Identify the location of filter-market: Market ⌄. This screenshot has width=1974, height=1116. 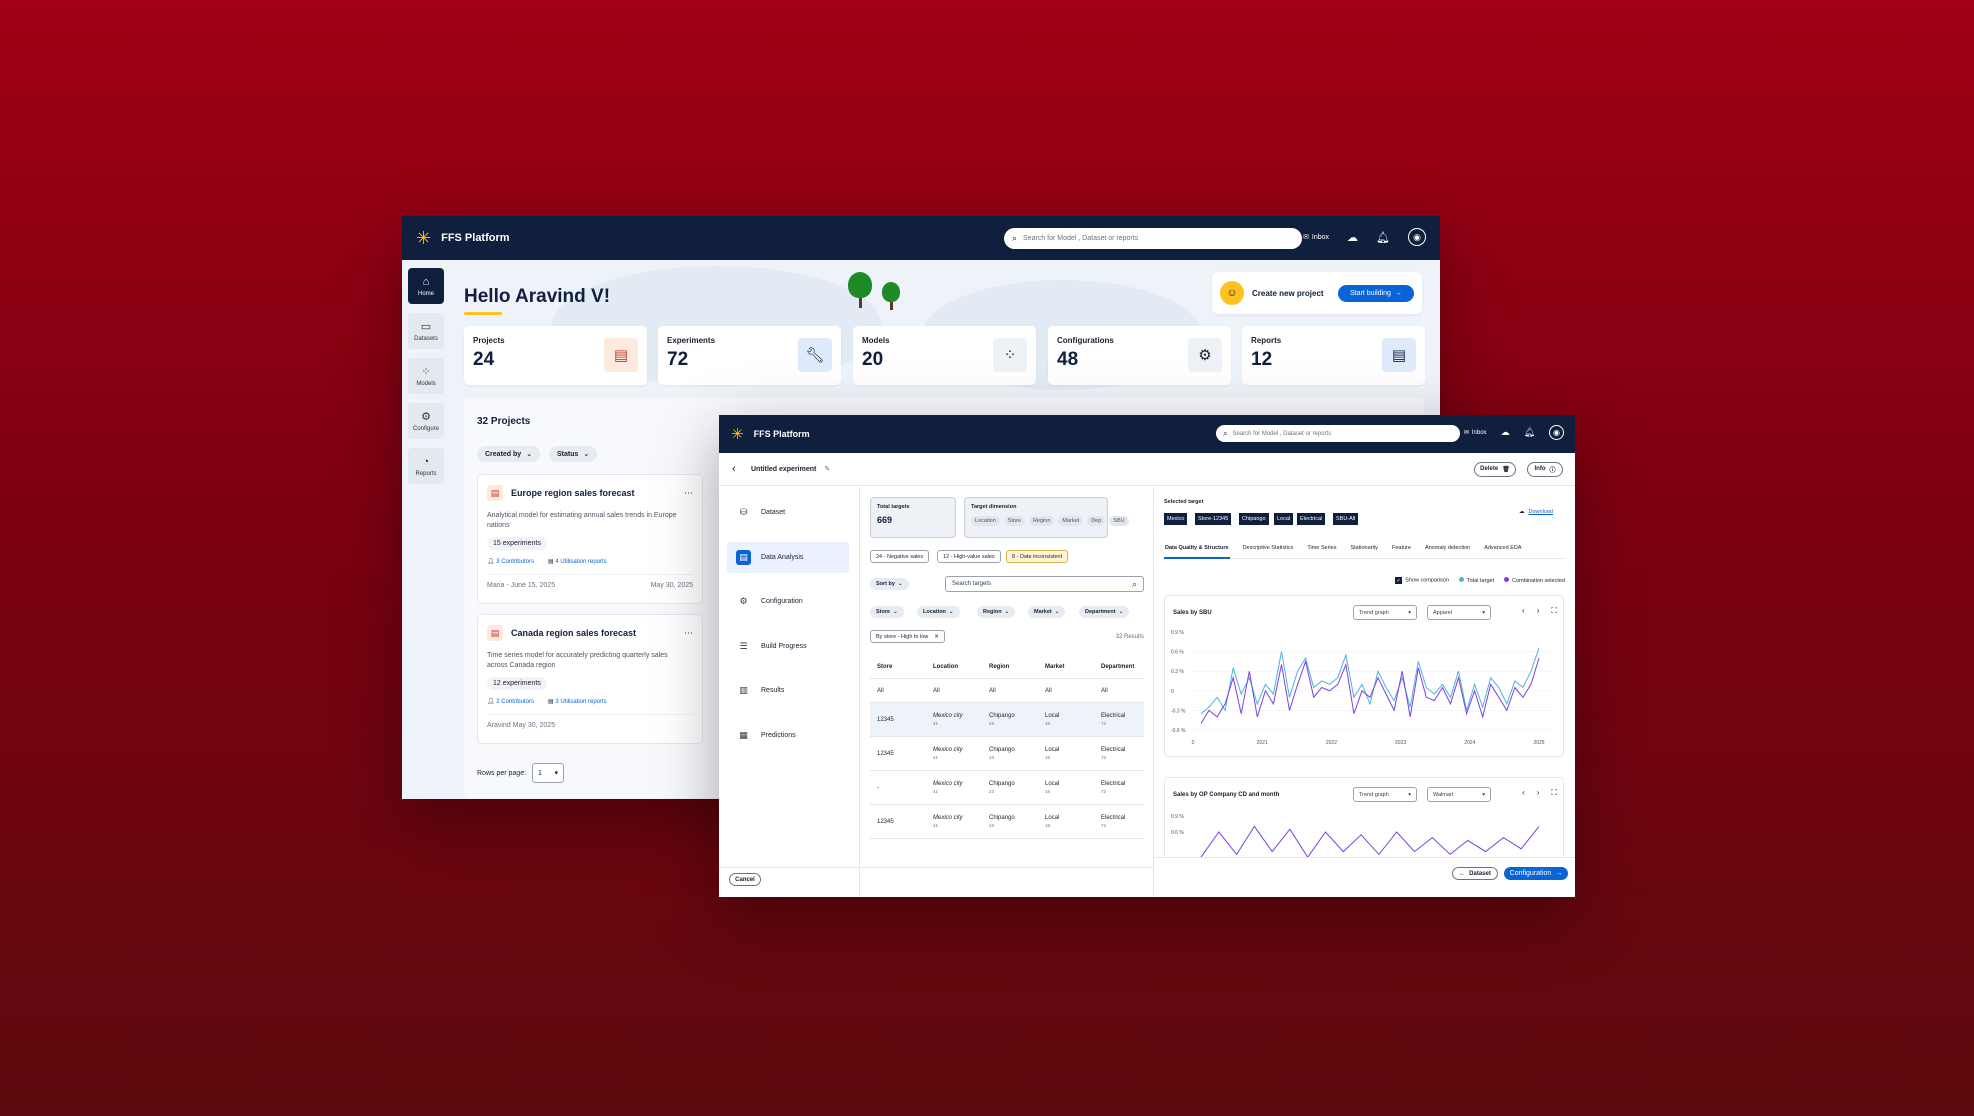
(1047, 612).